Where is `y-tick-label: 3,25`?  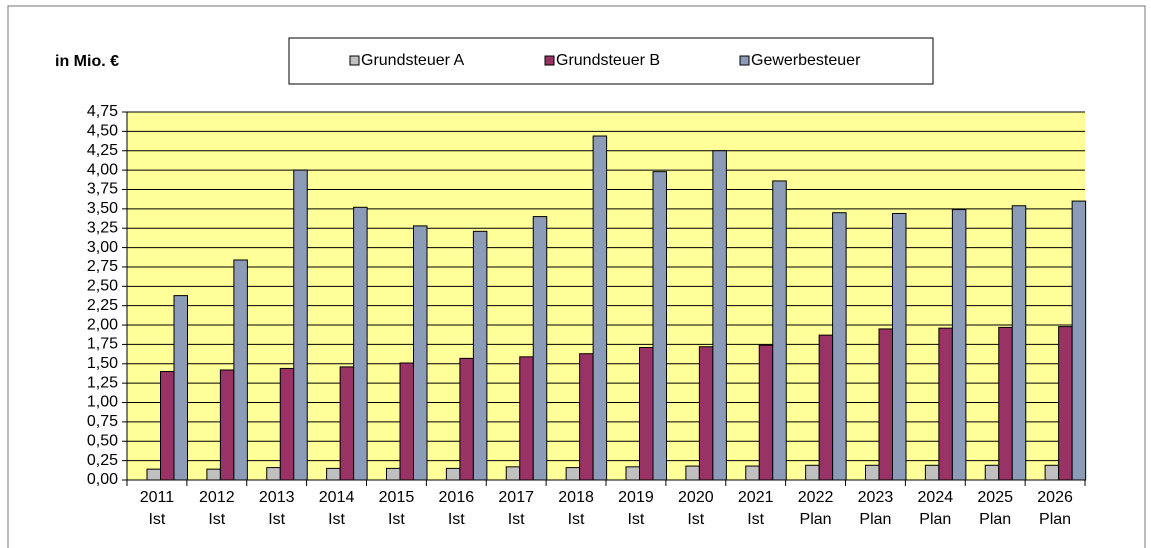
y-tick-label: 3,25 is located at coordinates (102, 227).